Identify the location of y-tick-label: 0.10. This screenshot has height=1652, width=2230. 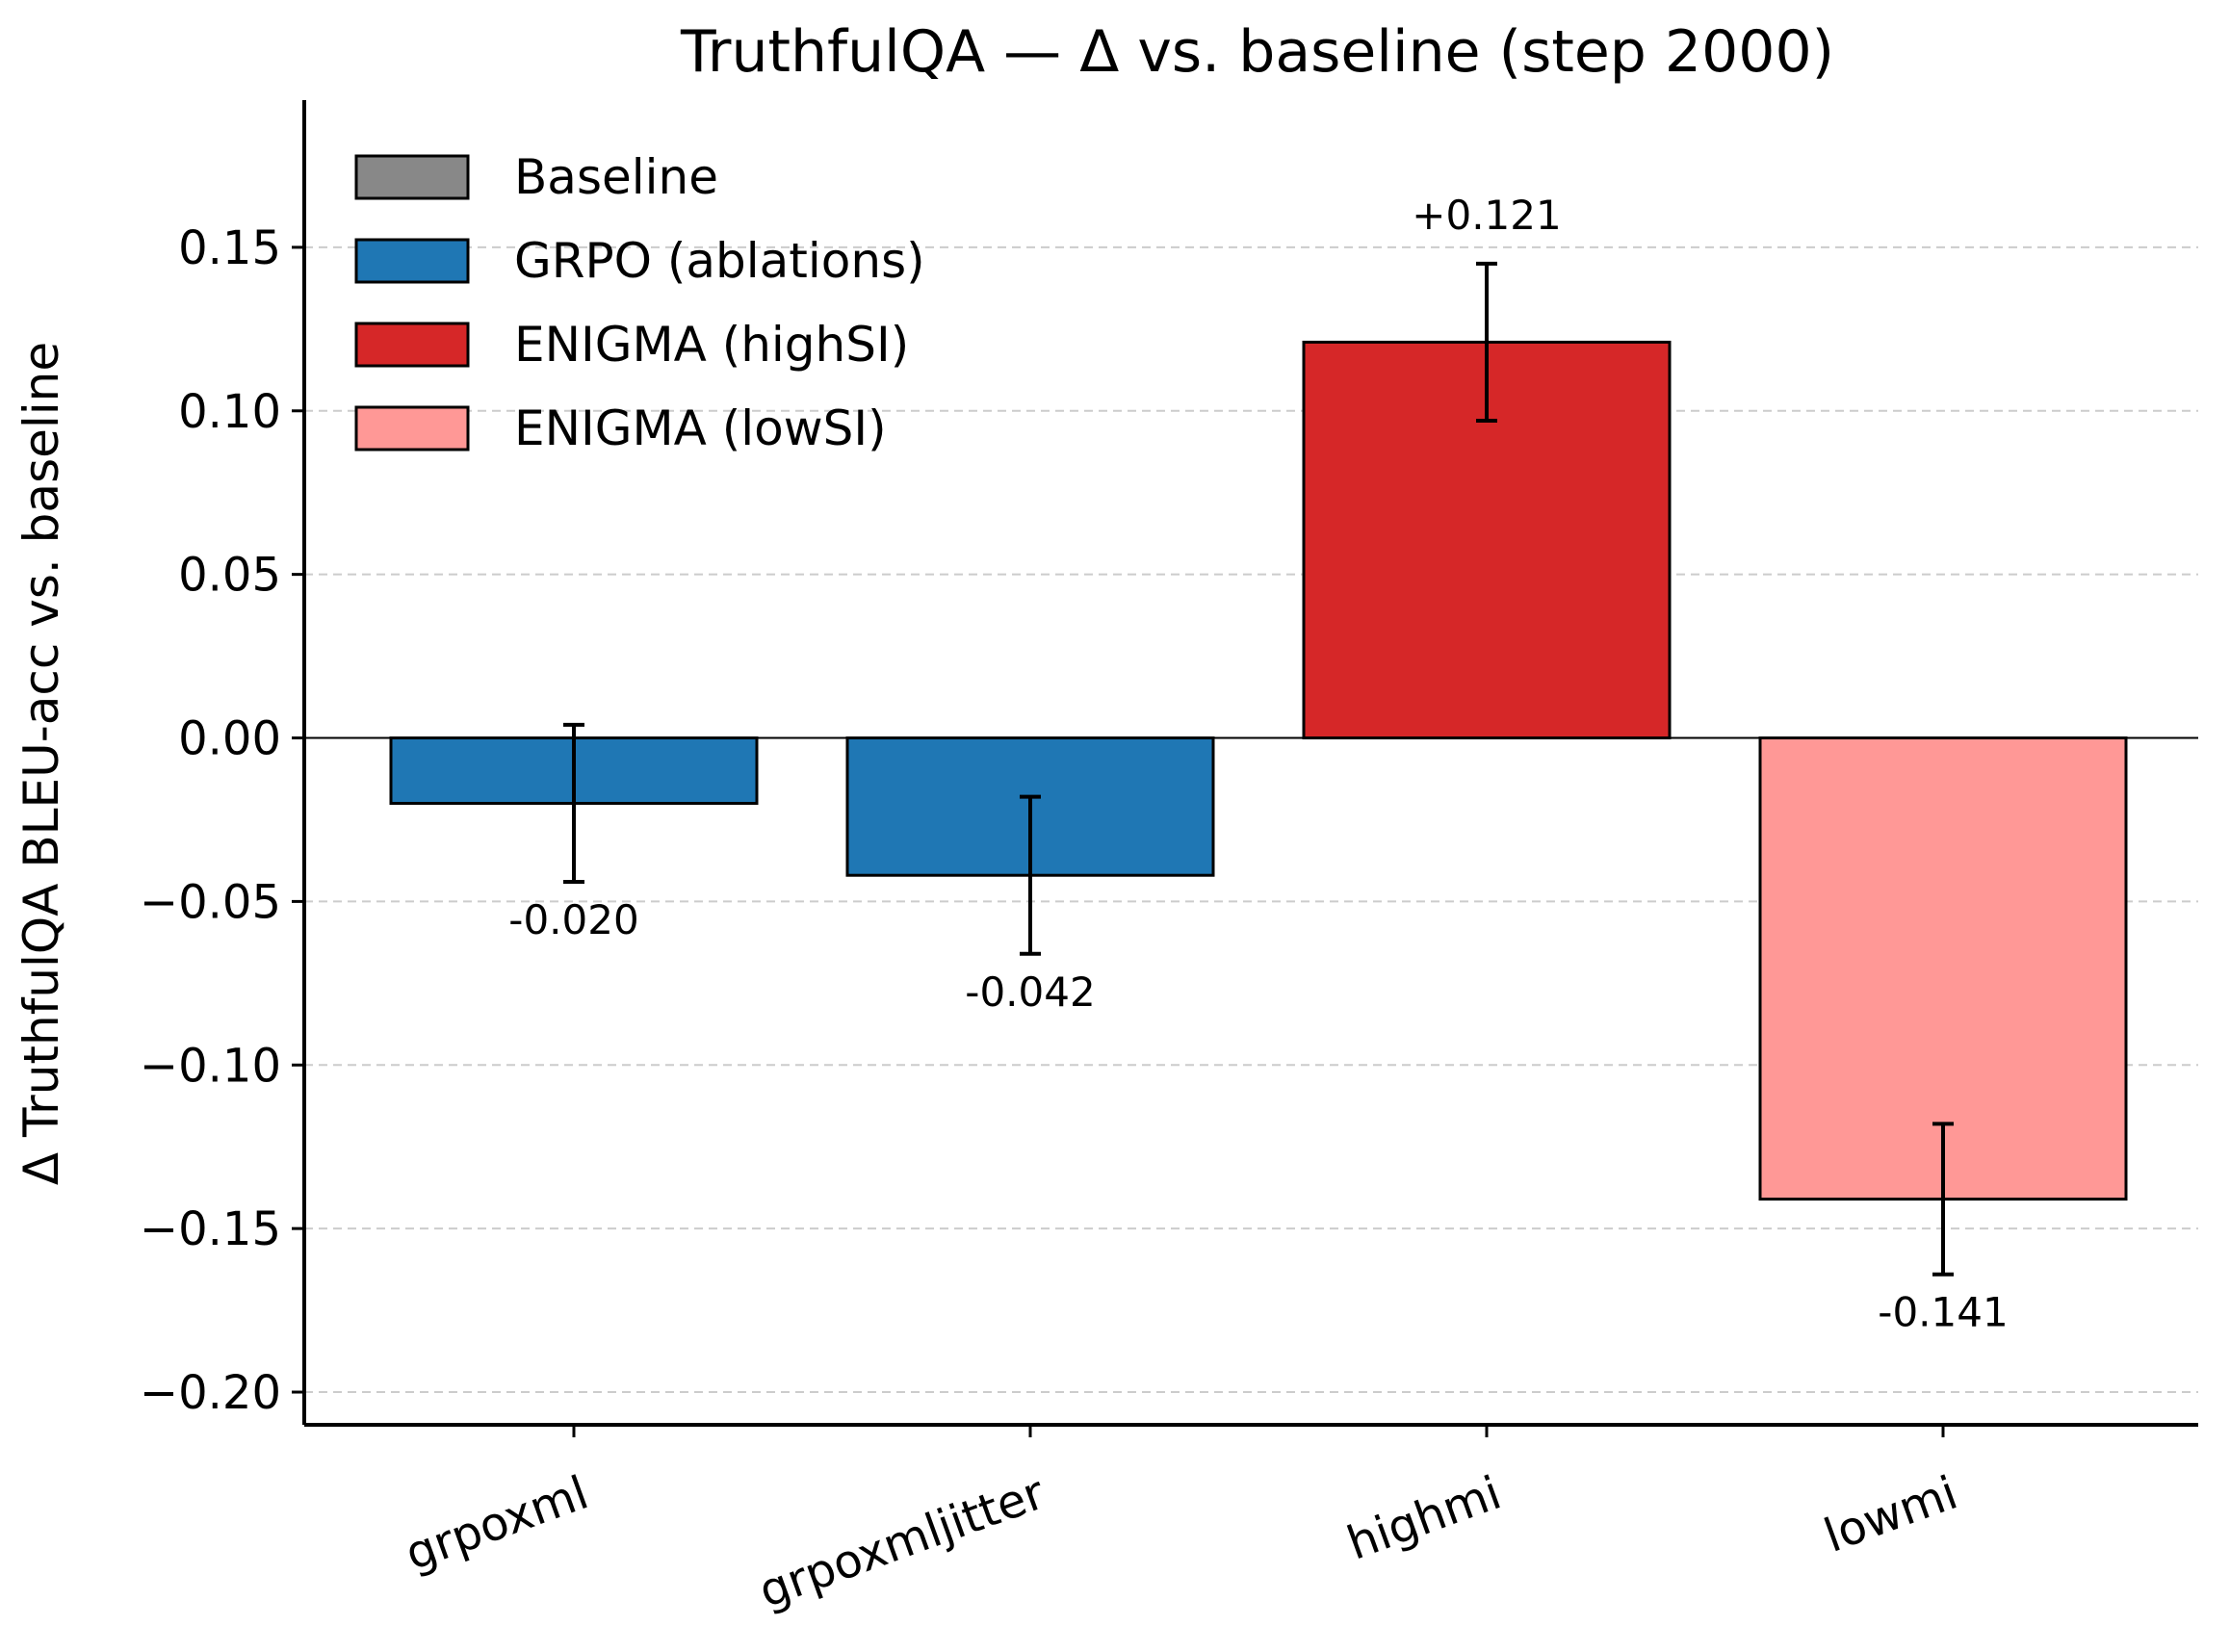
(229, 412).